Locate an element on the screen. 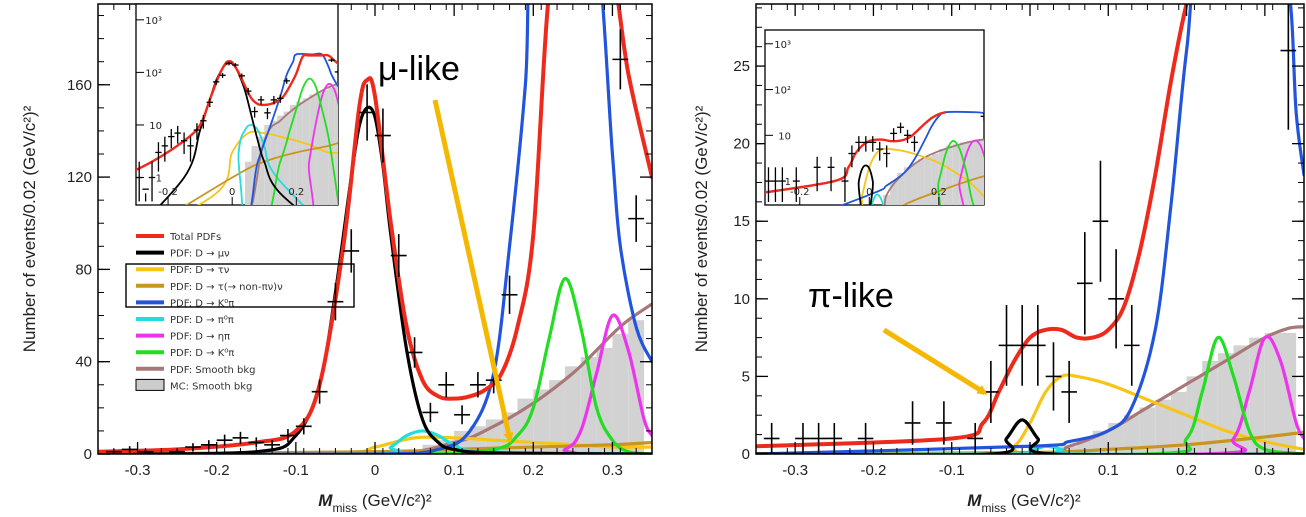 The image size is (1306, 517). legend-label-2: PDF: D → τν is located at coordinates (200, 270).